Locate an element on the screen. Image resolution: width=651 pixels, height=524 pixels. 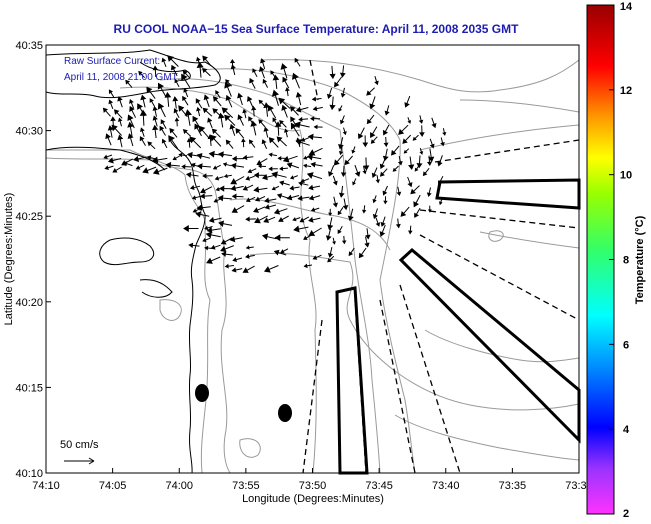
annotation-line2: April 11, 2008 21:00 GMT is located at coordinates (121, 77).